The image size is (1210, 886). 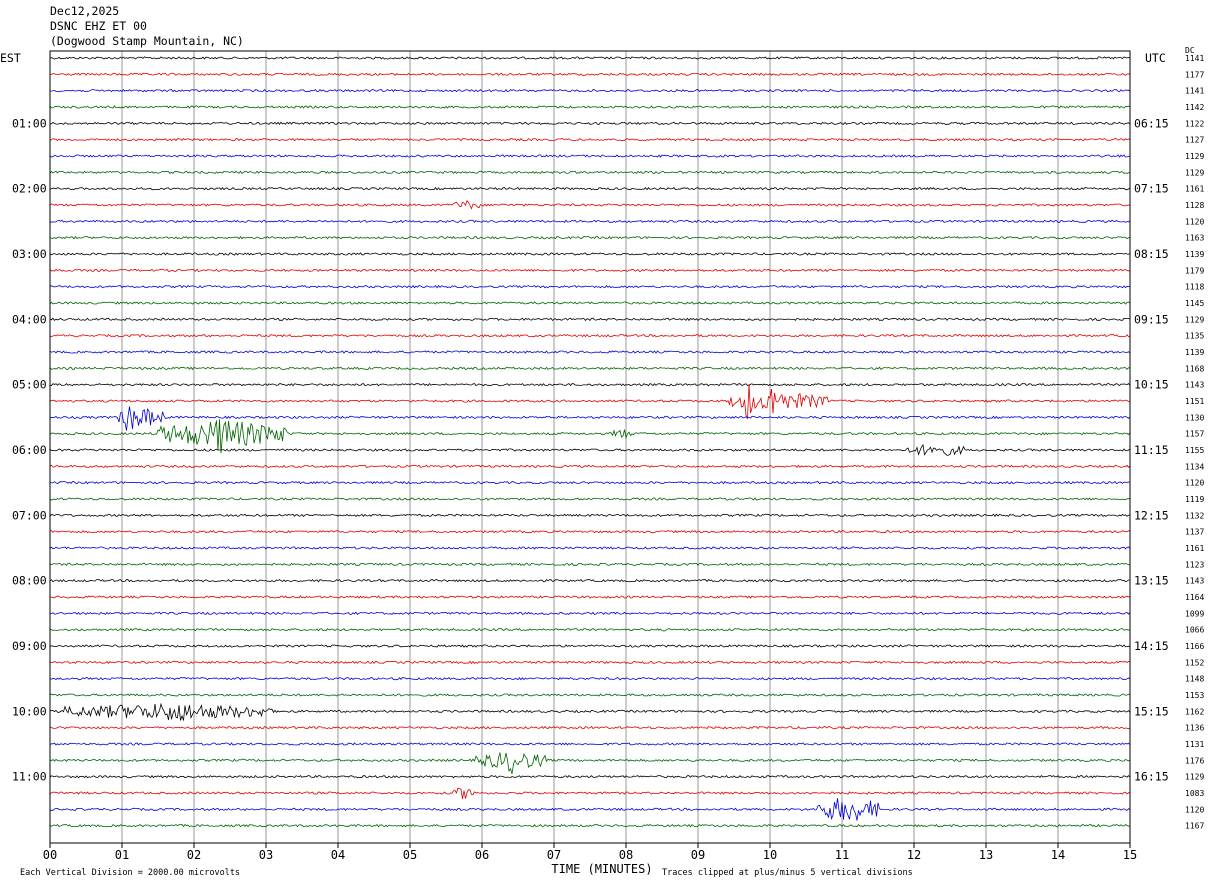 What do you see at coordinates (29, 711) in the screenshot?
I see `est-hour-label: 10:00` at bounding box center [29, 711].